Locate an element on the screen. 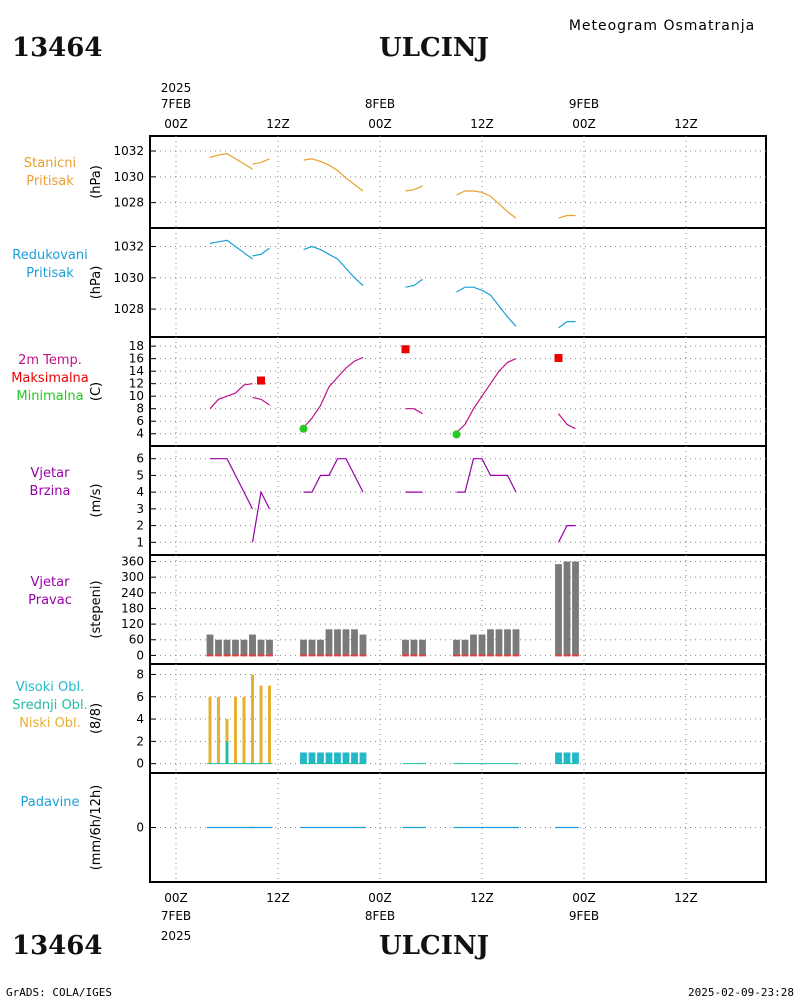 The height and width of the screenshot is (1004, 800). panel-label: 2m Temp. is located at coordinates (50, 360).